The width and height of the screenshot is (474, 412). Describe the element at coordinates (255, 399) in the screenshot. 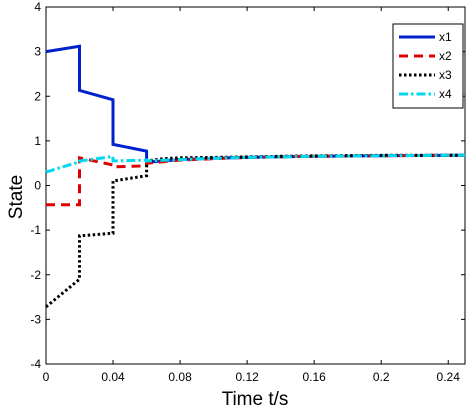

I see `x-axis-label: Time t/s` at that location.